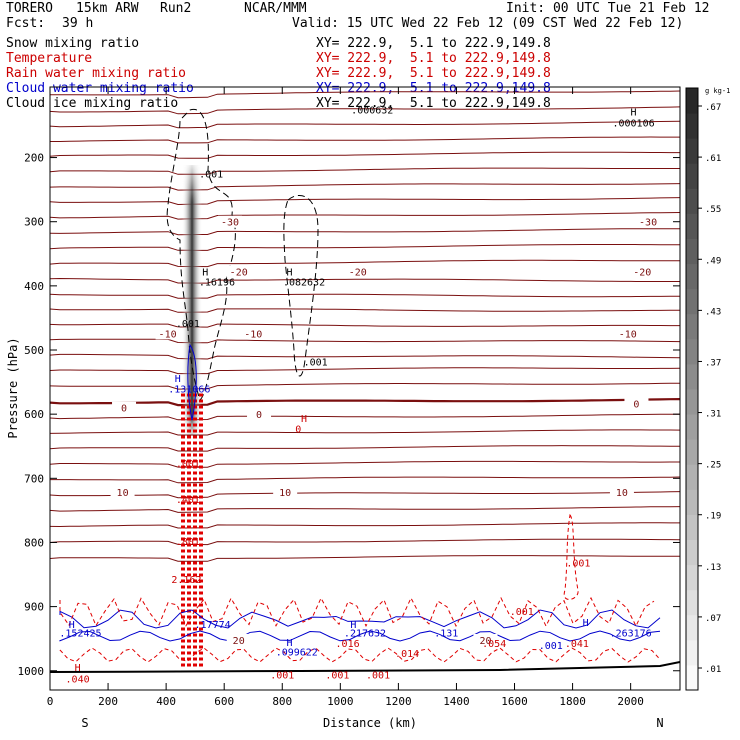 The image size is (740, 740). I want to click on colorbar-units: g kg-1, so click(717, 91).